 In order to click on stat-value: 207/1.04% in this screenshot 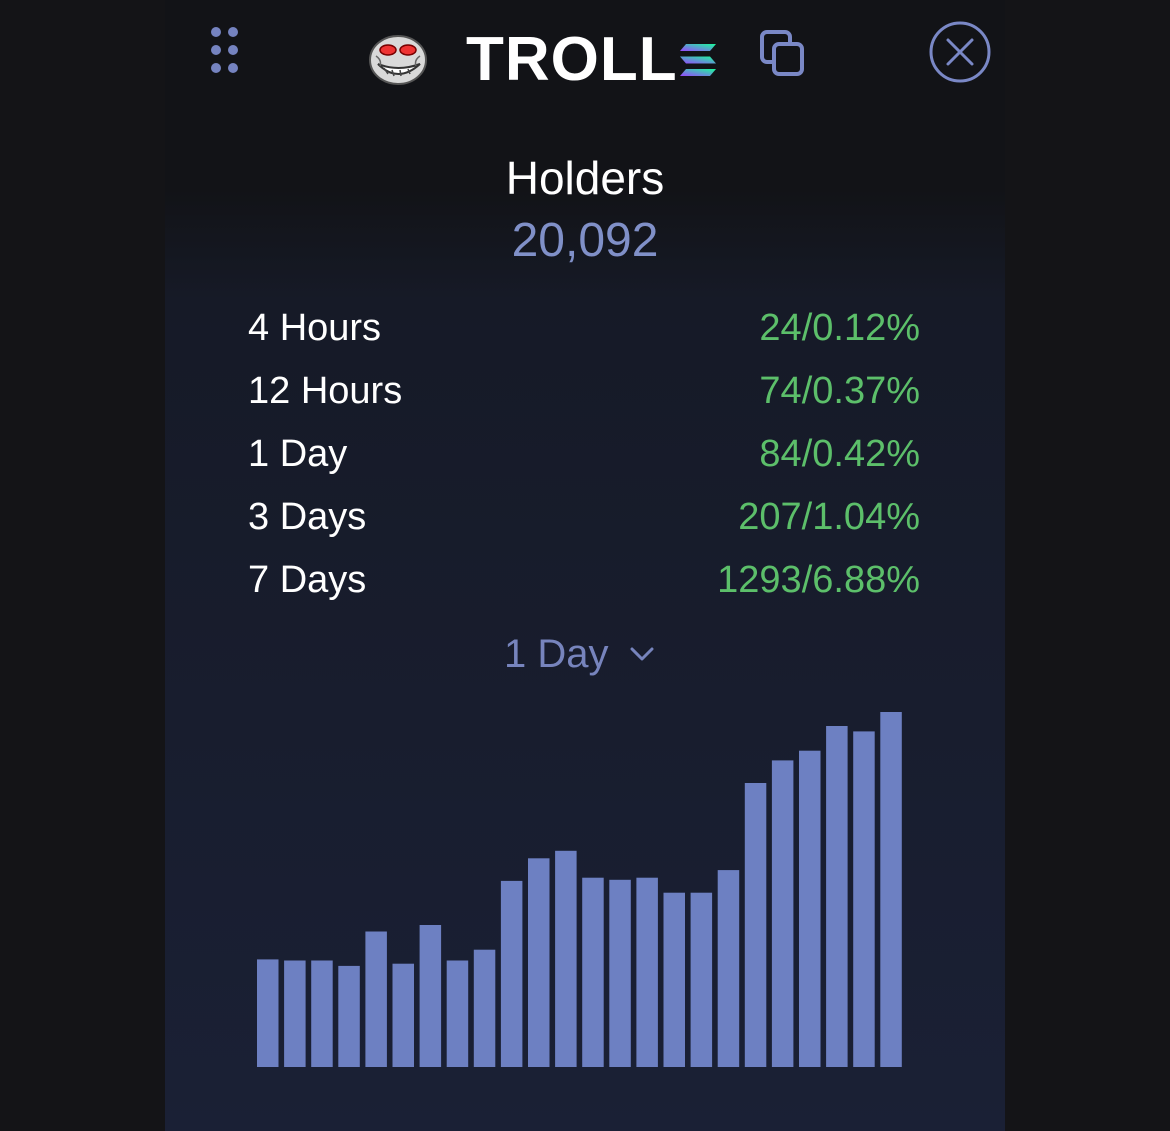, I will do `click(829, 517)`.